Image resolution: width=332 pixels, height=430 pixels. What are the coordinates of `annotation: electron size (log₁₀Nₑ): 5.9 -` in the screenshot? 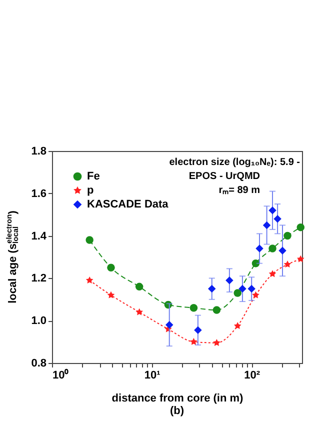 It's located at (234, 162).